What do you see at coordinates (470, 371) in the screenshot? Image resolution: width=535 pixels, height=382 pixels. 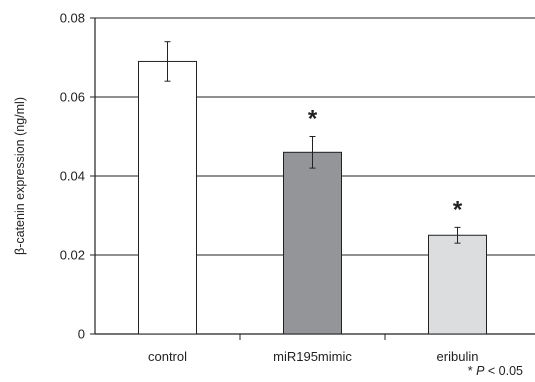 I see `footnote-star: *` at bounding box center [470, 371].